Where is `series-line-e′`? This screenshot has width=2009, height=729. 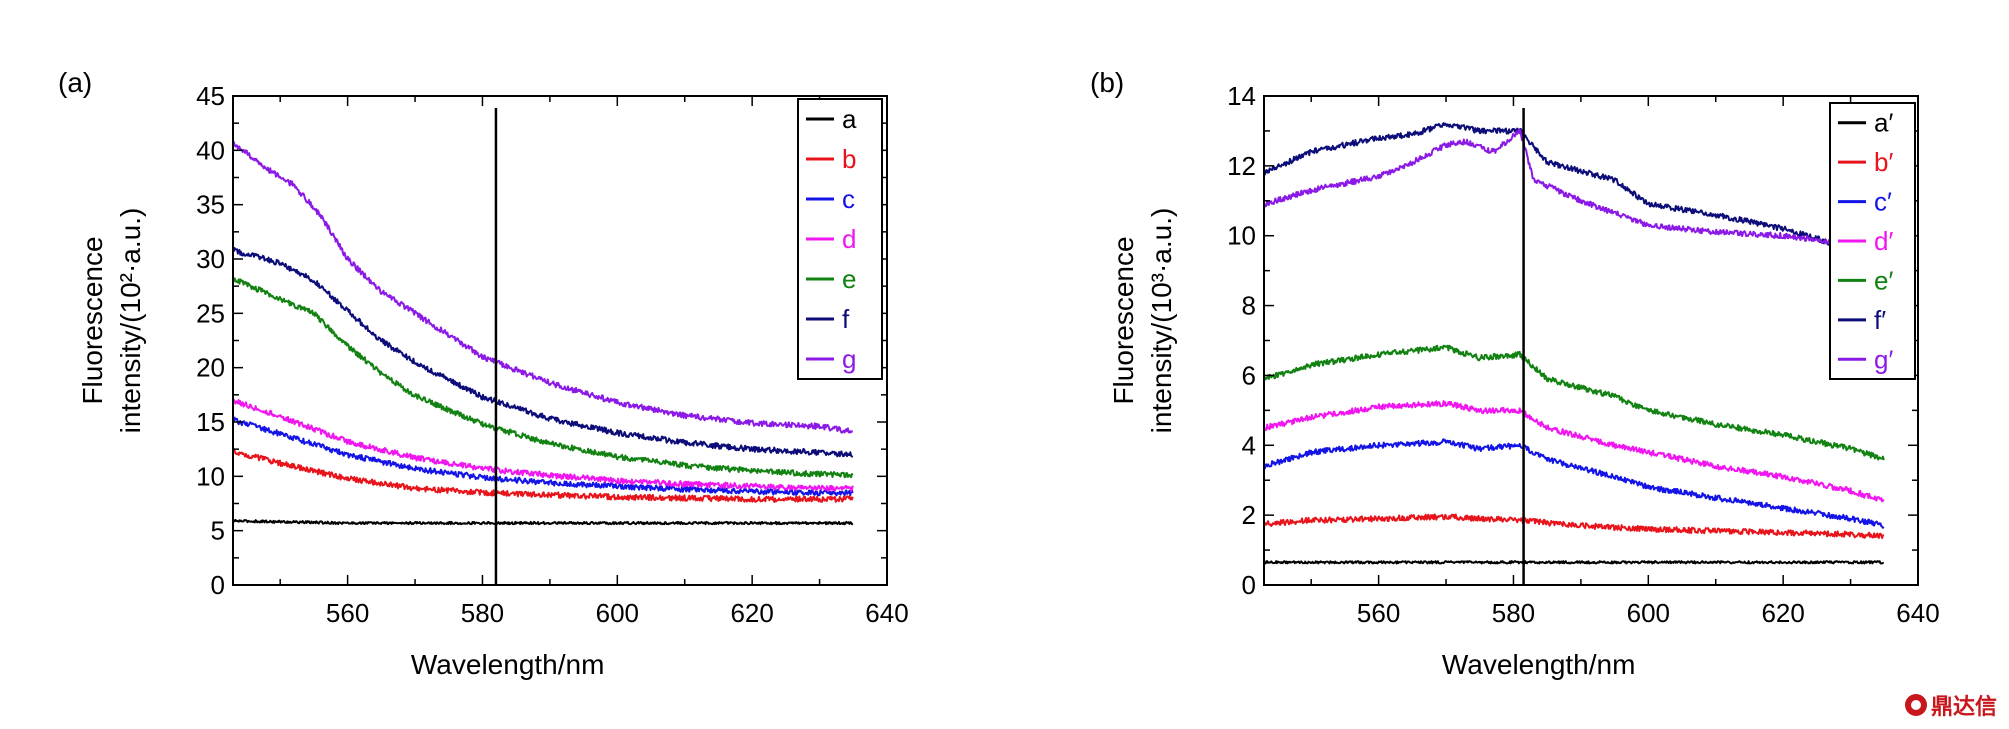
series-line-e′ is located at coordinates (1574, 402).